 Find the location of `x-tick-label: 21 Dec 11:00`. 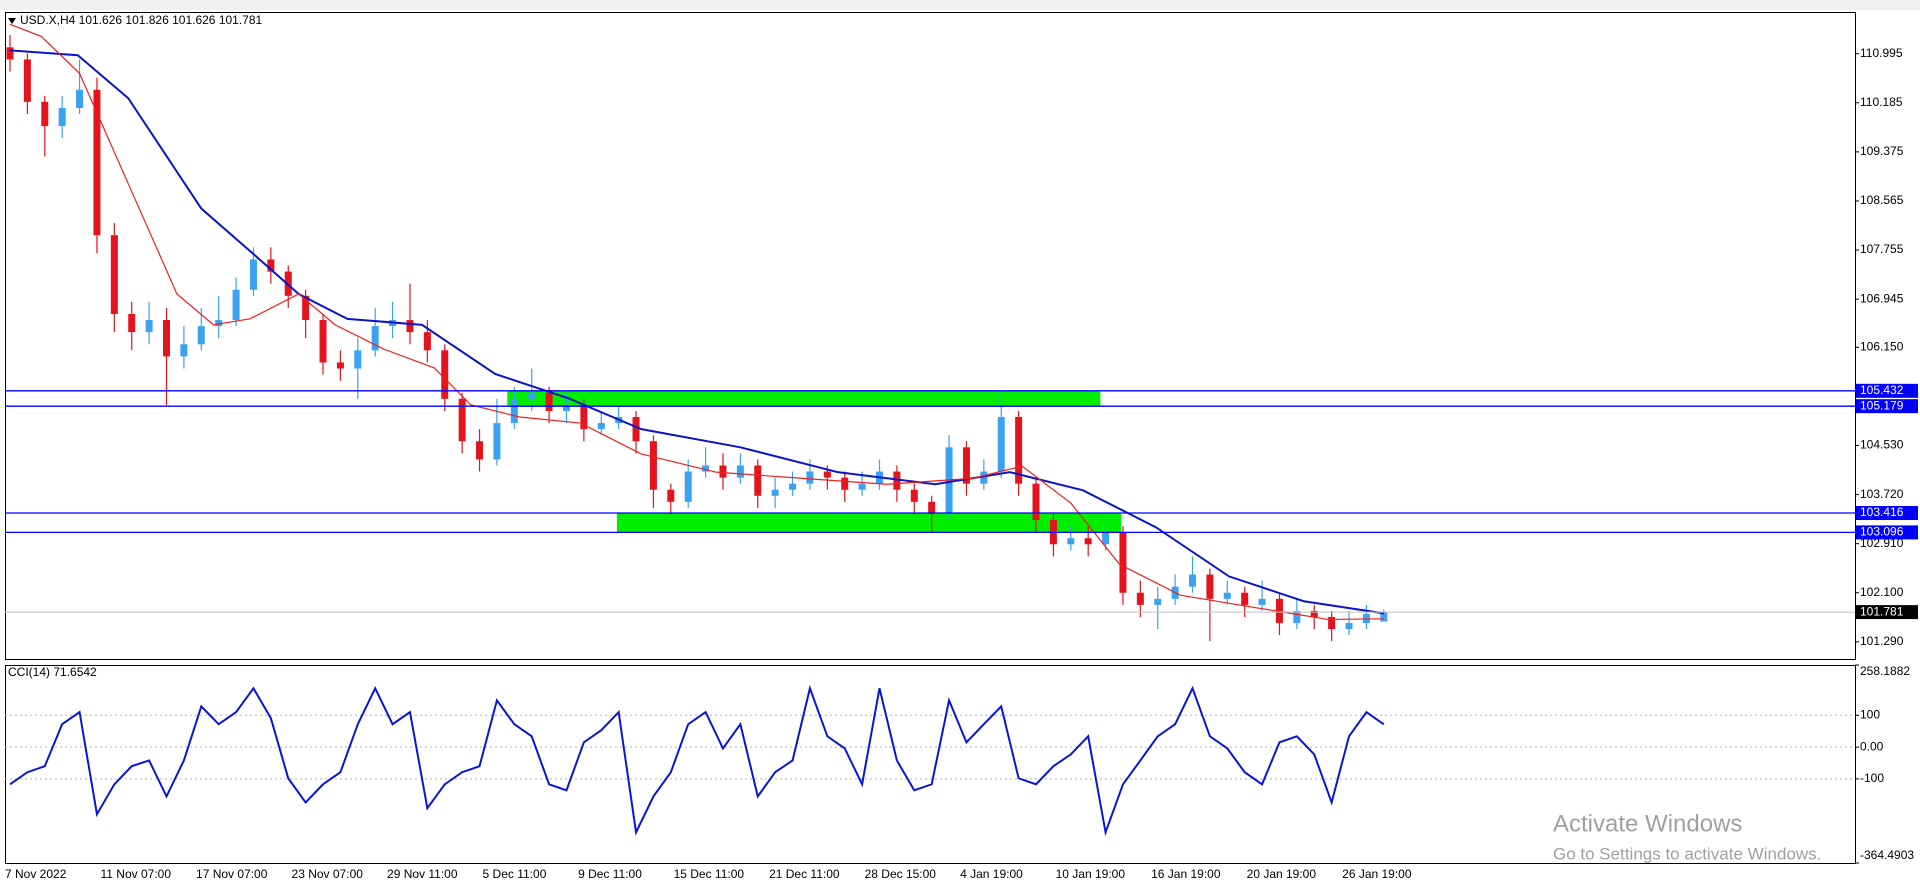

x-tick-label: 21 Dec 11:00 is located at coordinates (804, 874).